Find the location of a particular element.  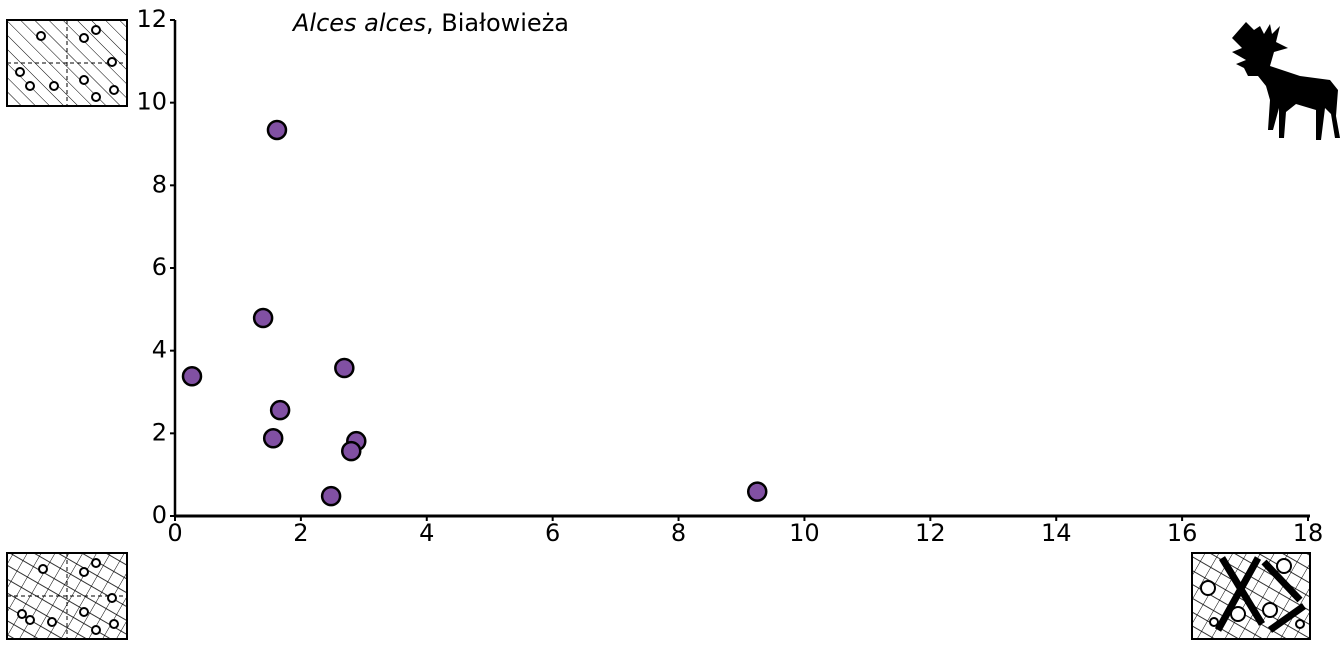

y-tick-label: 10 is located at coordinates (151, 102).